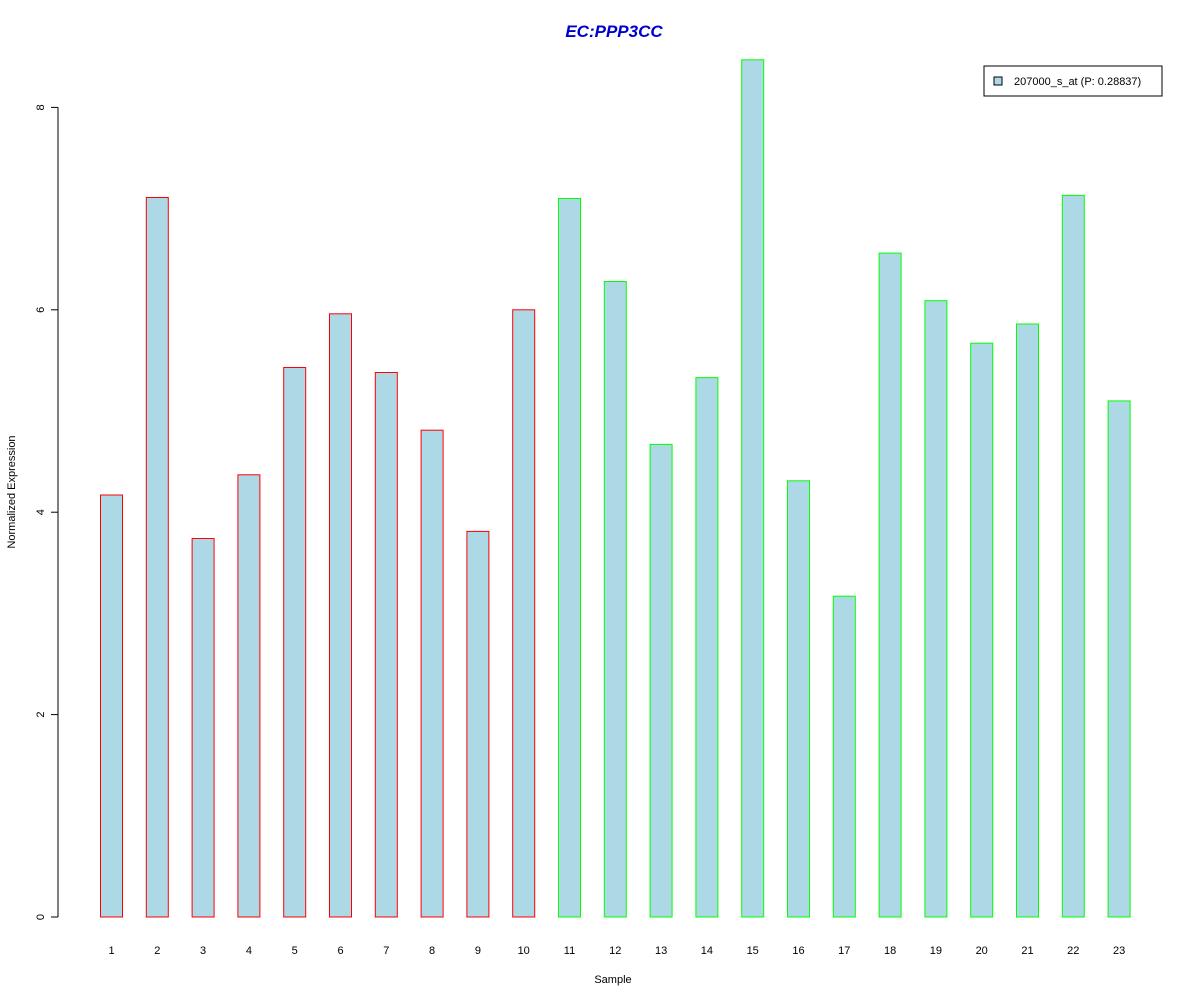 This screenshot has height=1000, width=1200. I want to click on y-tick-label: 2, so click(41, 715).